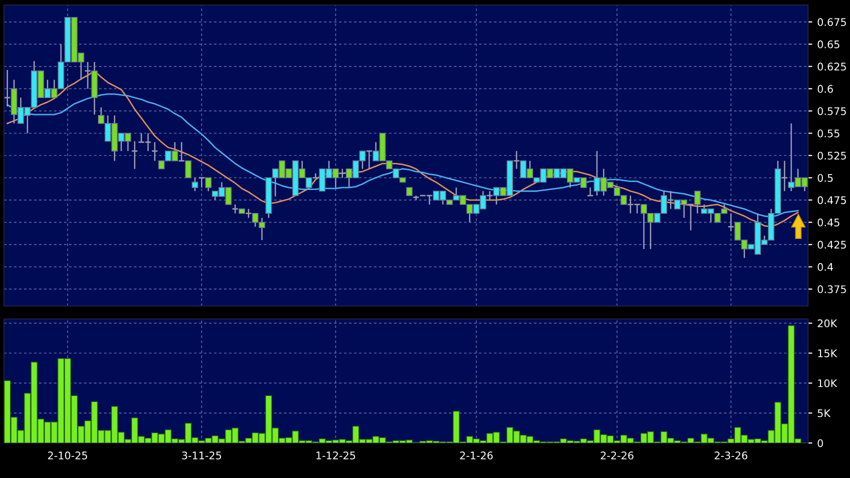  I want to click on y-tick-label: 0.425, so click(832, 244).